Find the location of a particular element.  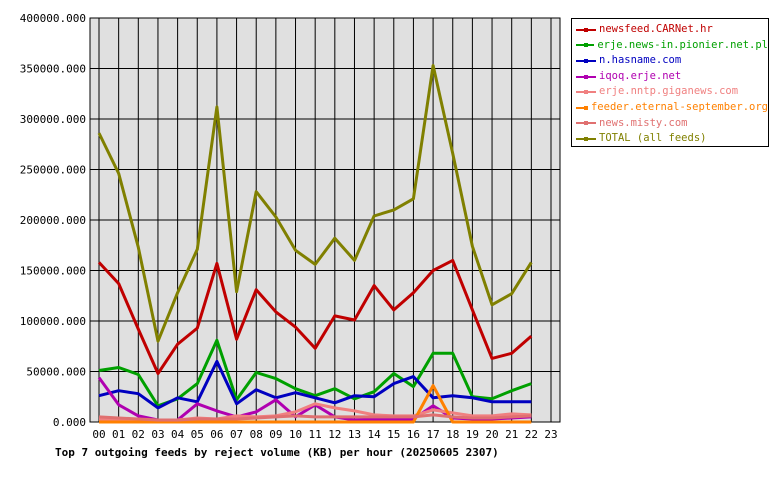

legend-label: erje.nntp.giganews.com is located at coordinates (669, 91).